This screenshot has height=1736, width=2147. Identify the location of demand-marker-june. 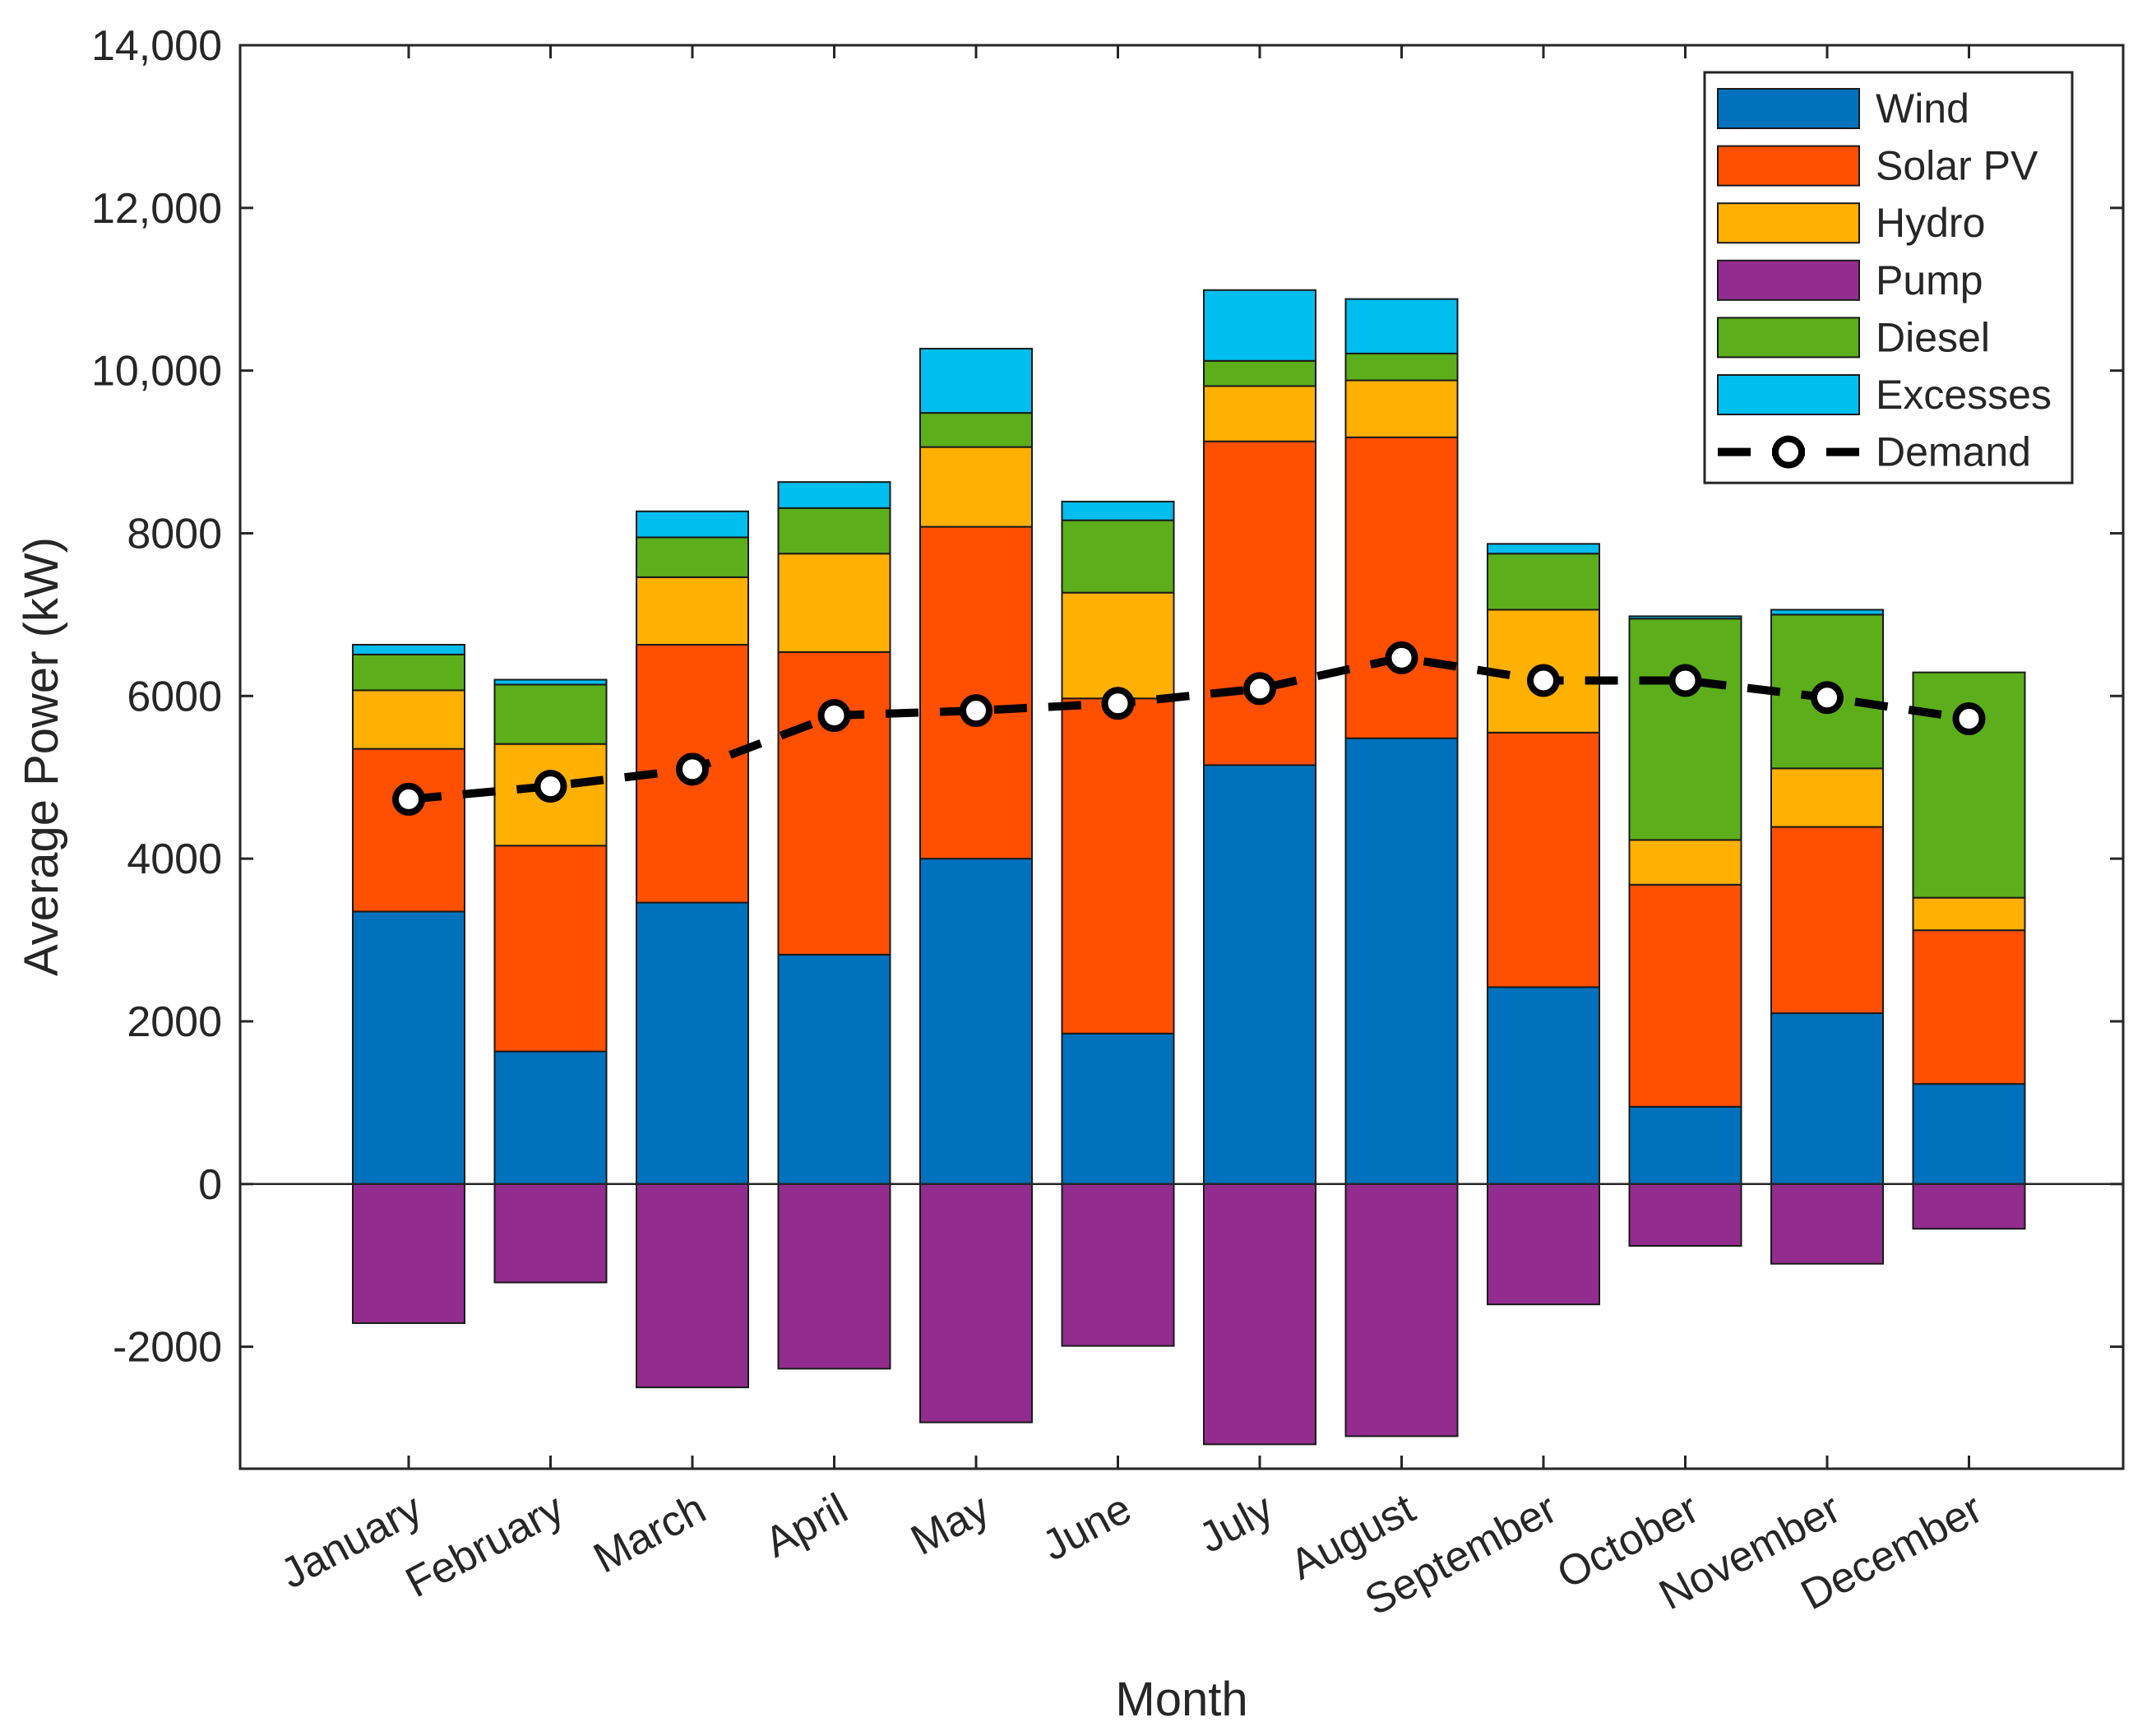
(1118, 703).